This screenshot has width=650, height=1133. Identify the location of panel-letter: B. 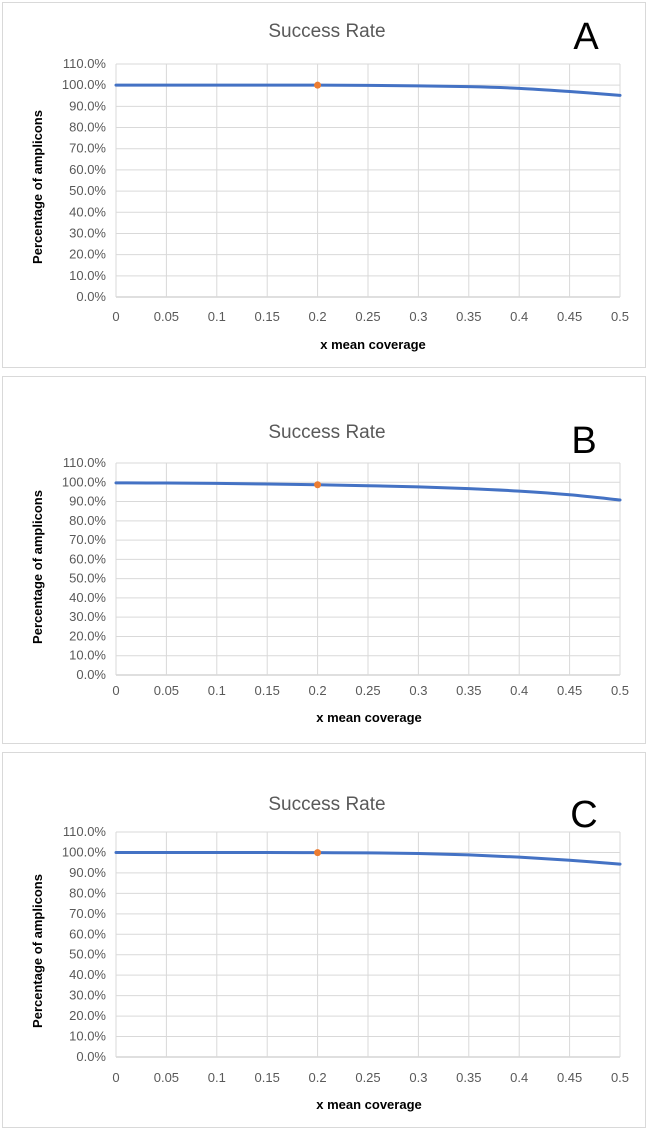
(583, 441).